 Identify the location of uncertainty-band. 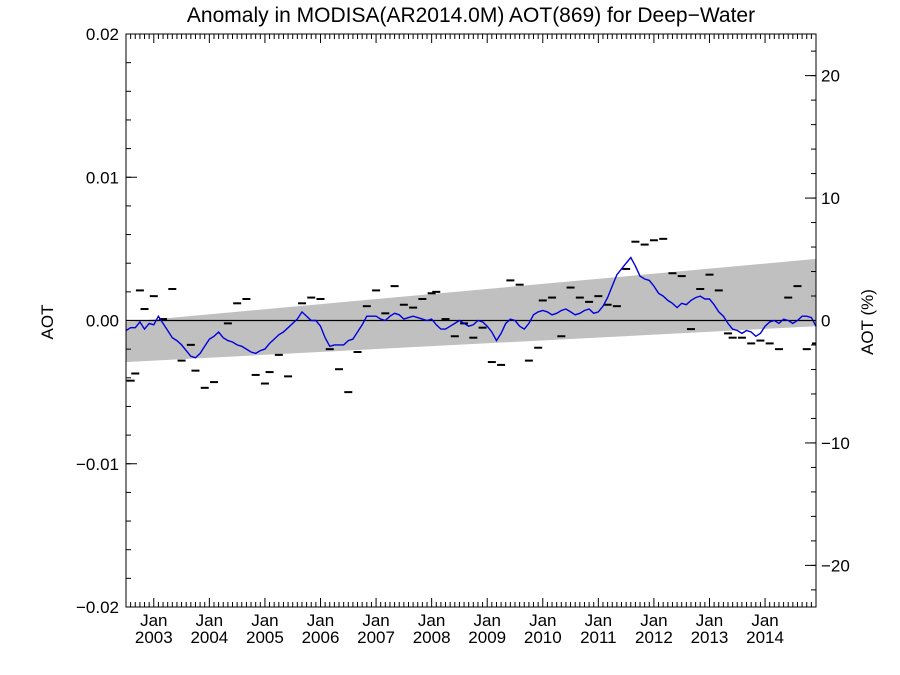
(471, 310).